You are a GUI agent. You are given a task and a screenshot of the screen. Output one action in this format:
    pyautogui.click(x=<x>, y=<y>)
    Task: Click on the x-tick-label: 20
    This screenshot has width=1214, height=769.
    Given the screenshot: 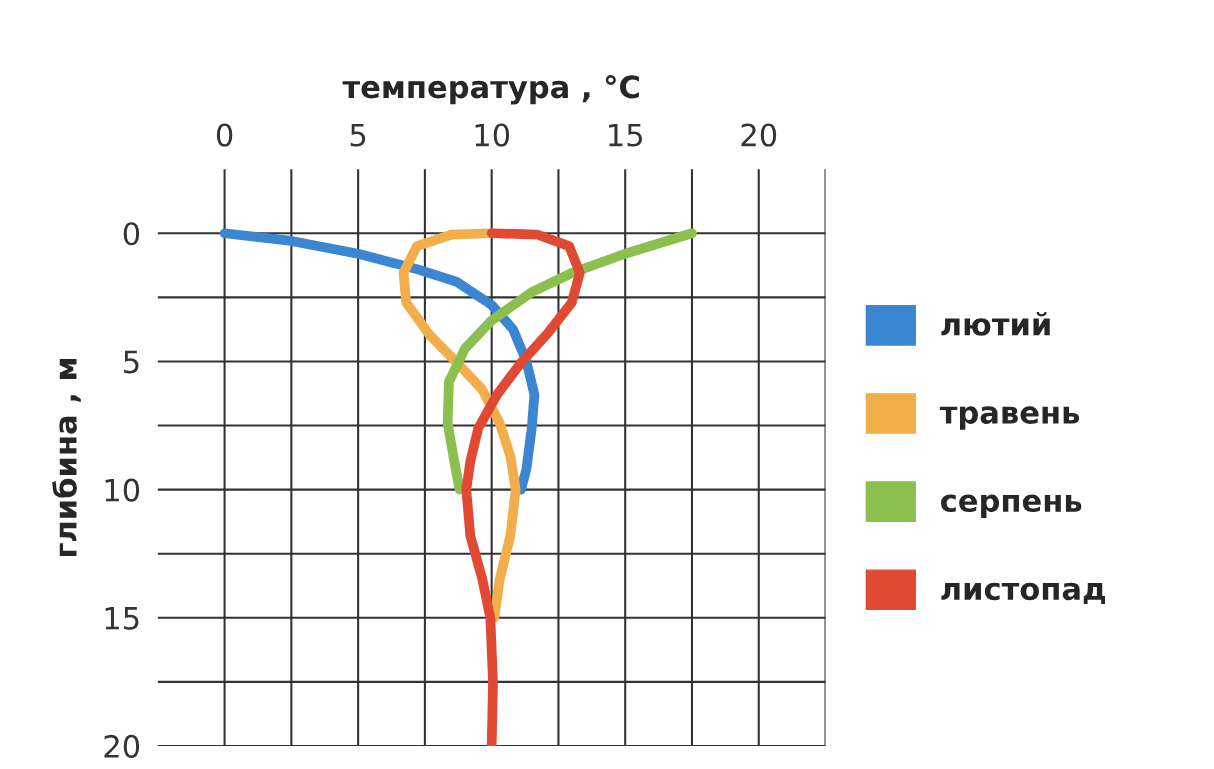 What is the action you would take?
    pyautogui.click(x=759, y=135)
    